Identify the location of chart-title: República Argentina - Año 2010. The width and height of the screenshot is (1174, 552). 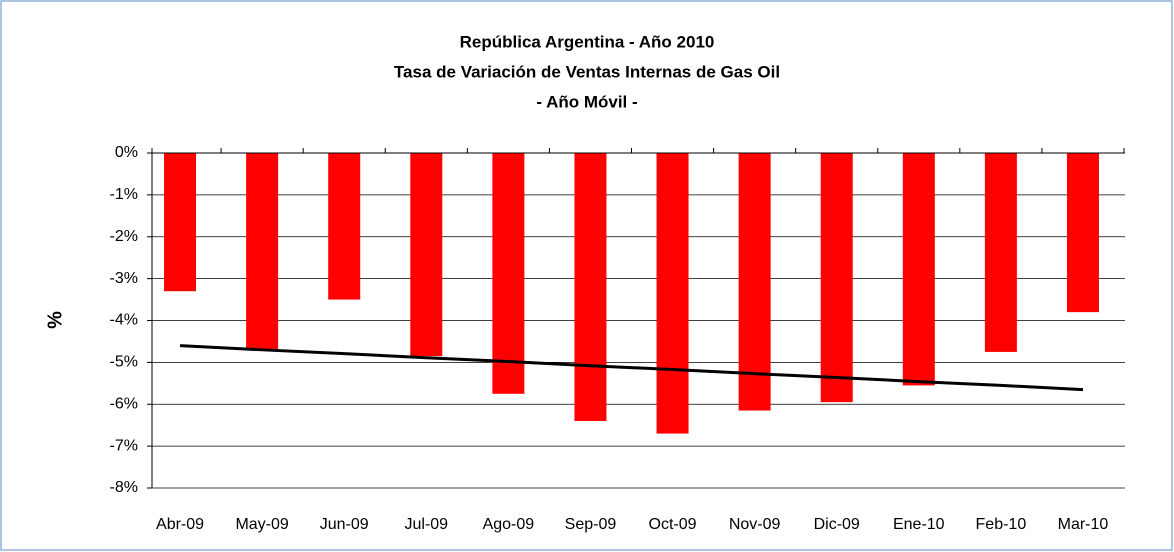
(587, 41).